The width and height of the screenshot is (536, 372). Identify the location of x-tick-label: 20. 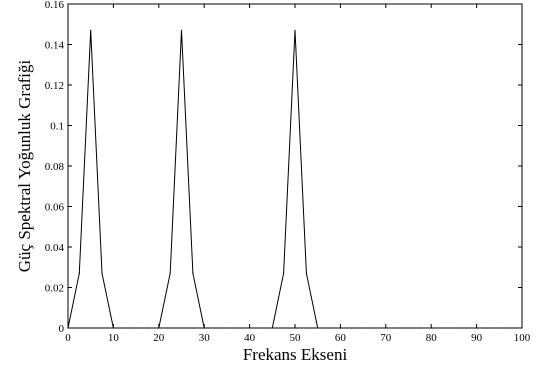
(159, 338).